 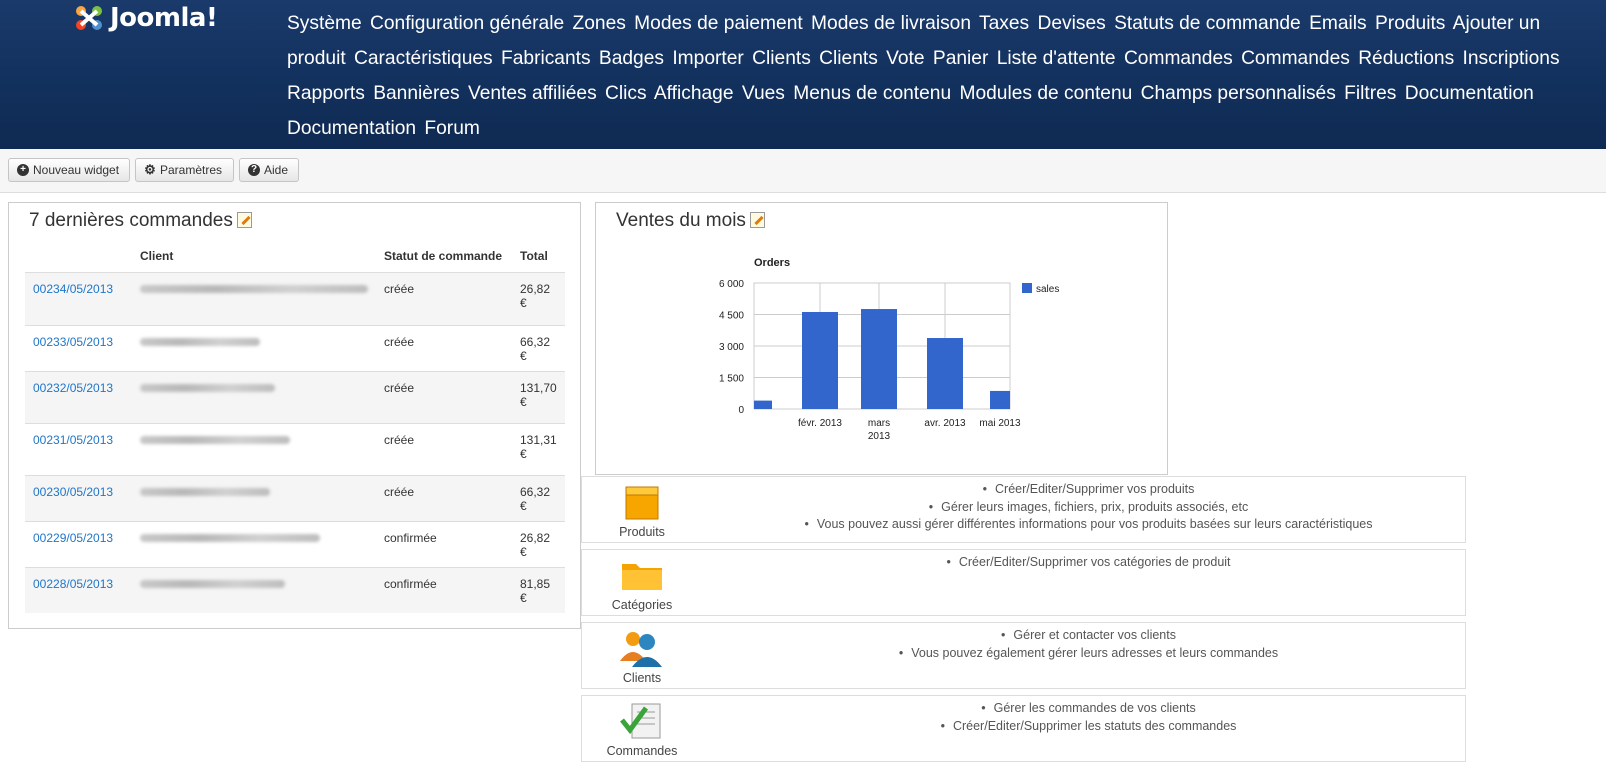 What do you see at coordinates (467, 23) in the screenshot?
I see `menu-item: Configuration générale` at bounding box center [467, 23].